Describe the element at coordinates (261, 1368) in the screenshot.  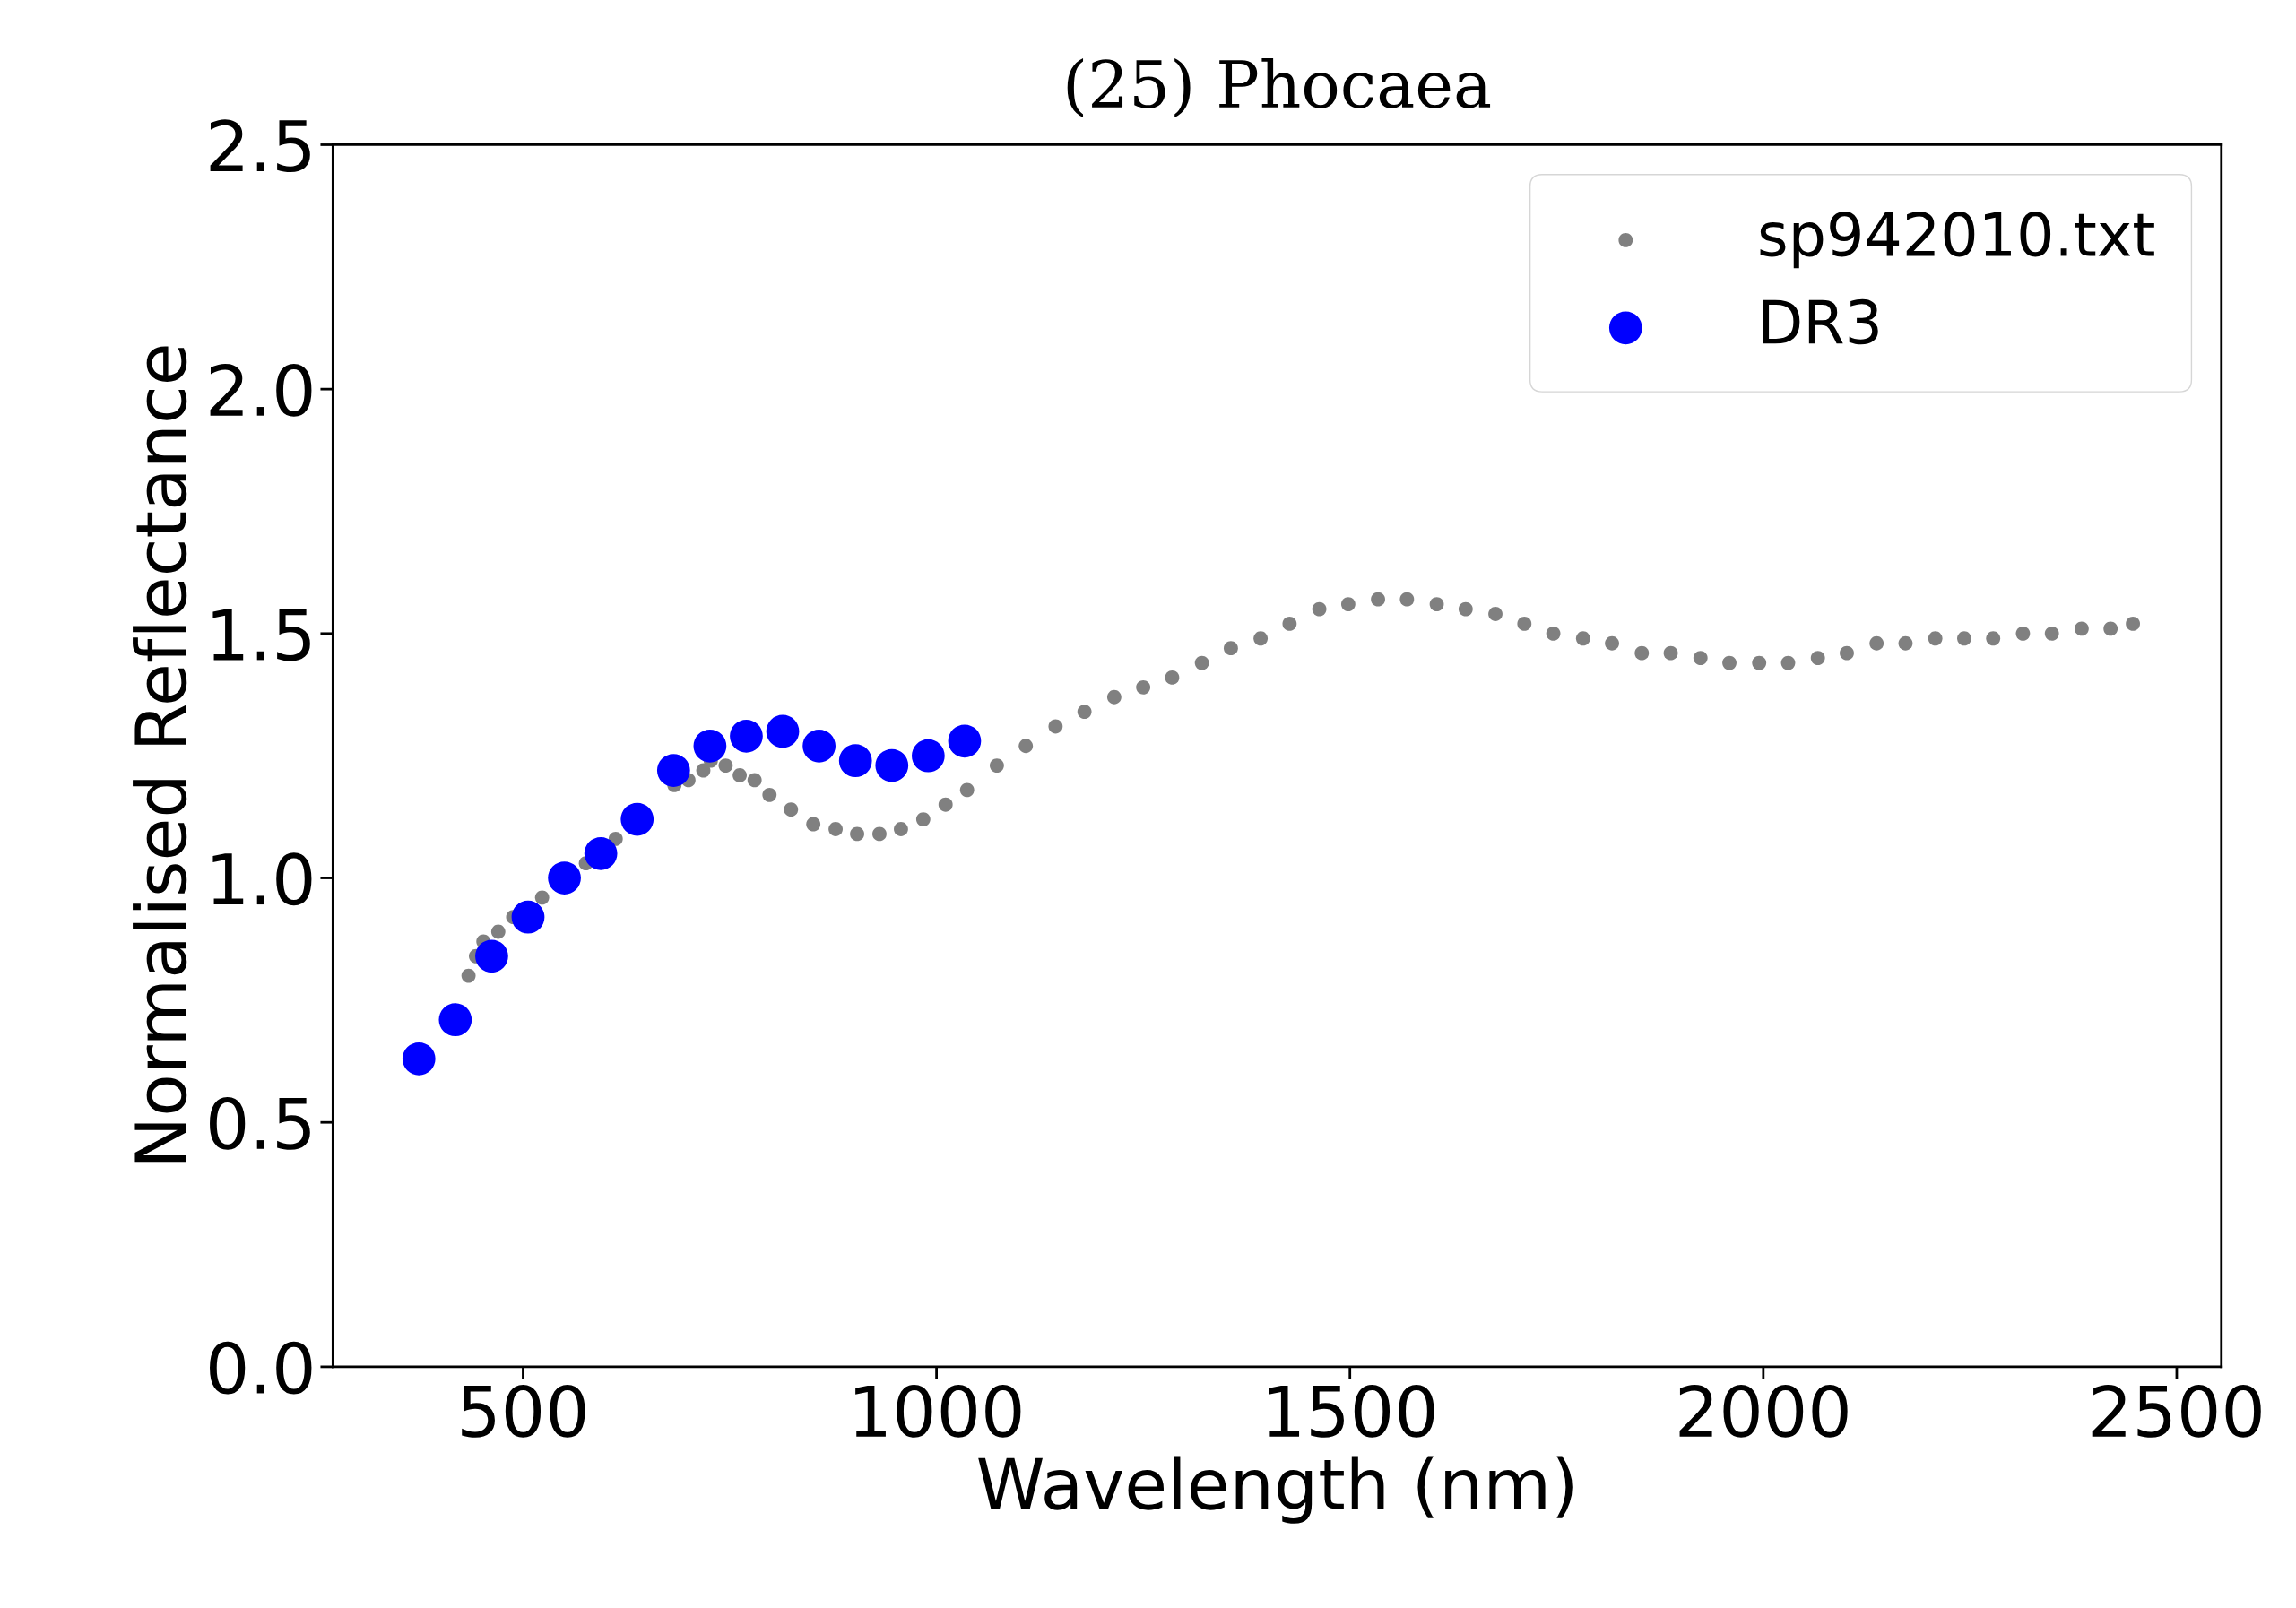
I see `y-tick-label: 0.0` at that location.